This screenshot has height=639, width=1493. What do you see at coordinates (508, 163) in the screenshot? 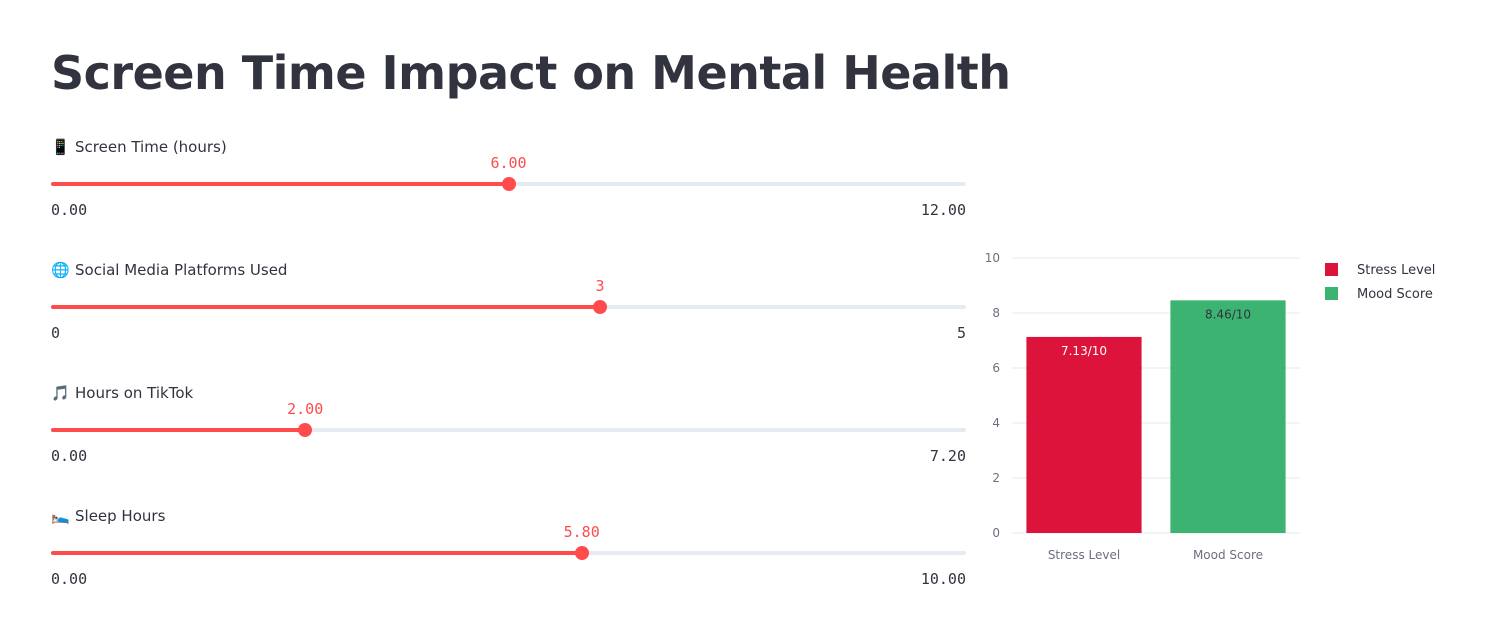
I see `slider-value: 6.00` at bounding box center [508, 163].